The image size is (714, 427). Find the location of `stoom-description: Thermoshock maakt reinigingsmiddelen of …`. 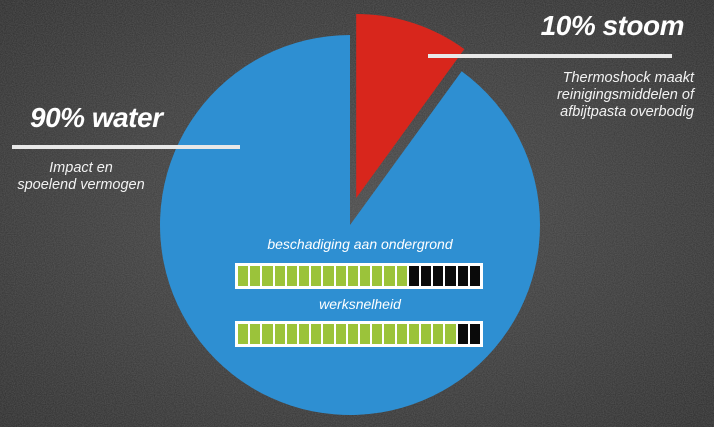

stoom-description: Thermoshock maakt reinigingsmiddelen of … is located at coordinates (625, 95).